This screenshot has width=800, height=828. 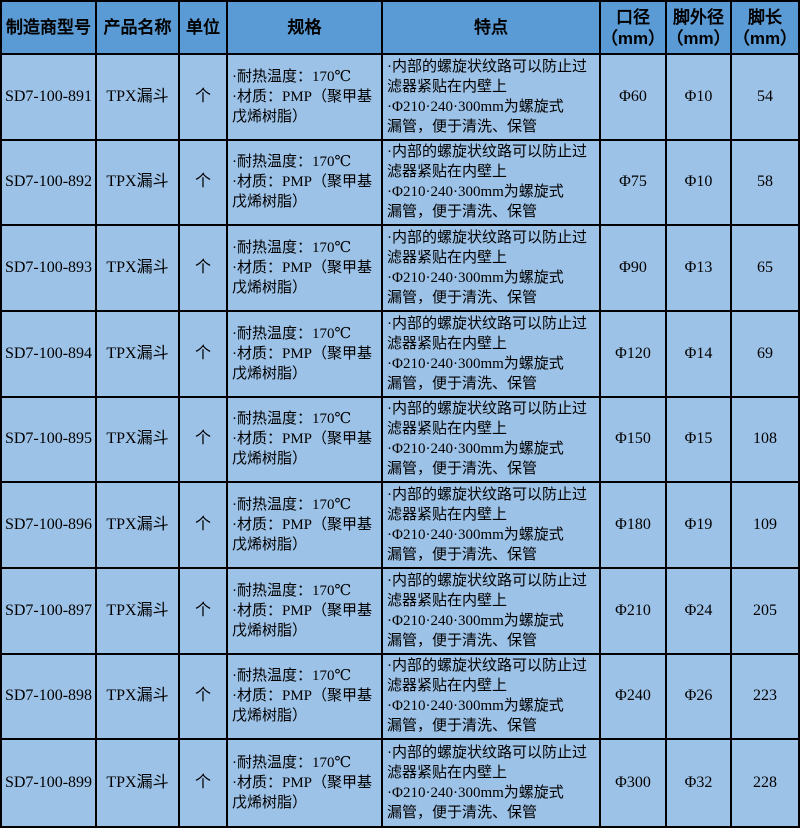 I want to click on cell-manufacturer-model: SD7-100-891, so click(x=49, y=97).